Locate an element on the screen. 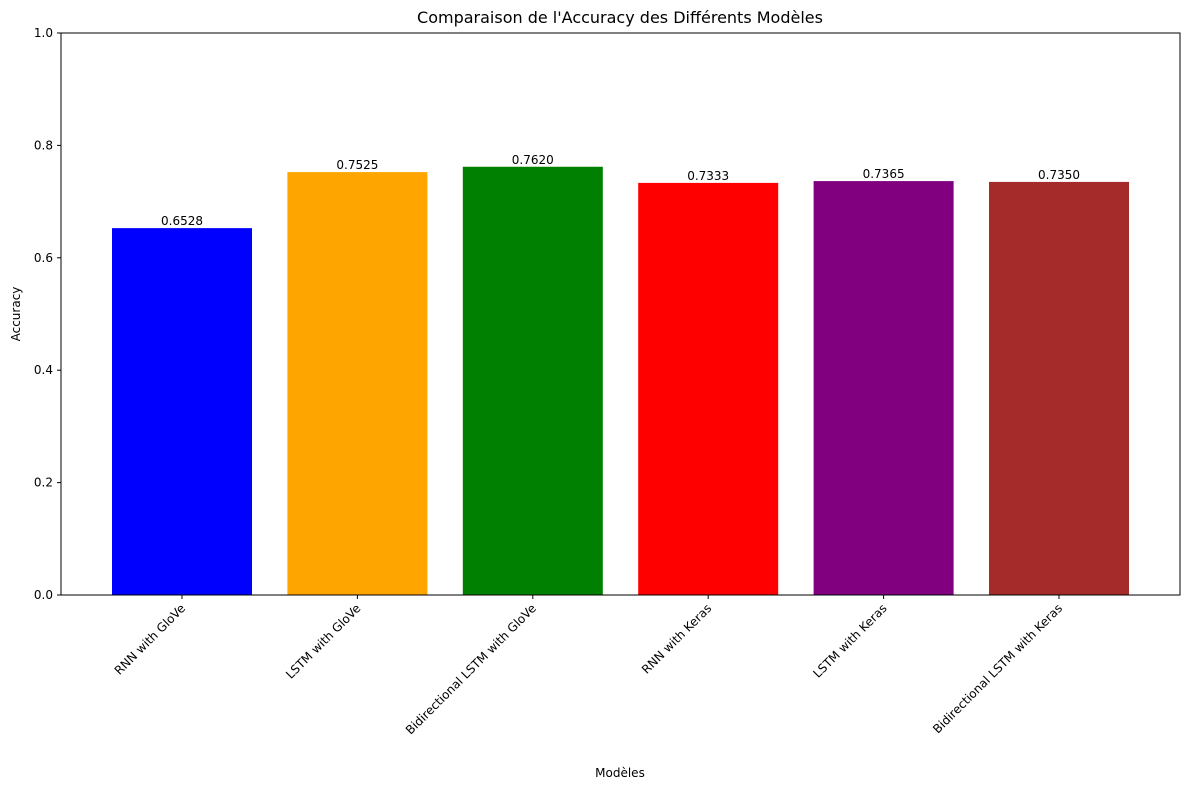  bar-value-label: 0.7333 is located at coordinates (708, 176).